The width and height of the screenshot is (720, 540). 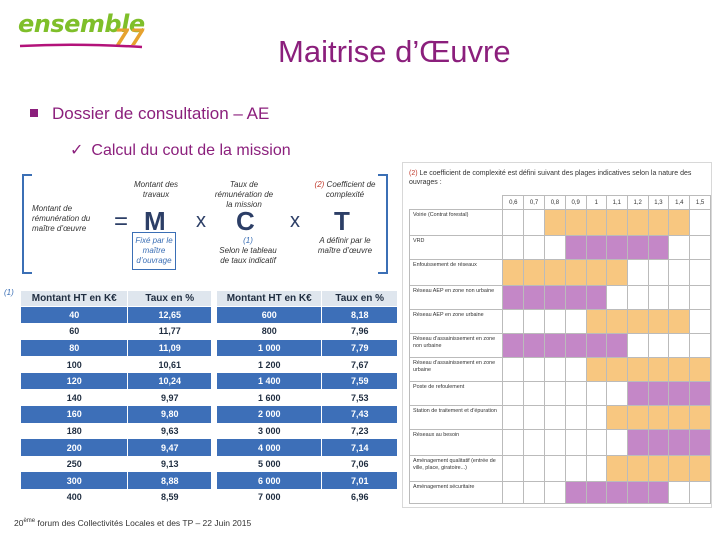 I want to click on c-symbol: C, so click(x=245, y=221).